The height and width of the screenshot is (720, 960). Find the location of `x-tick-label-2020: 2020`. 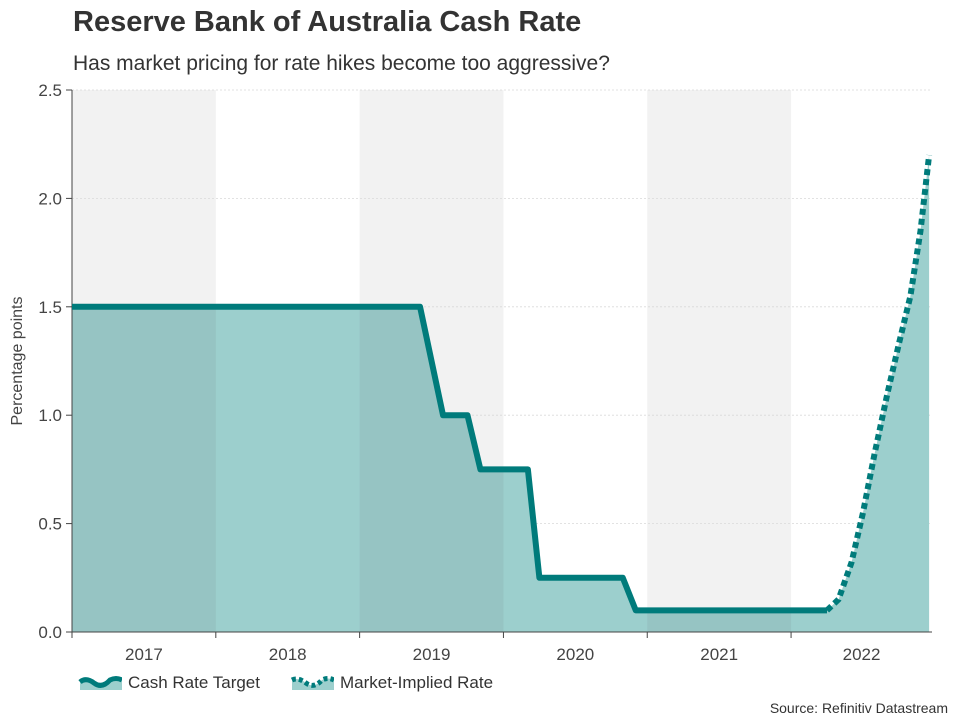

x-tick-label-2020: 2020 is located at coordinates (575, 654).